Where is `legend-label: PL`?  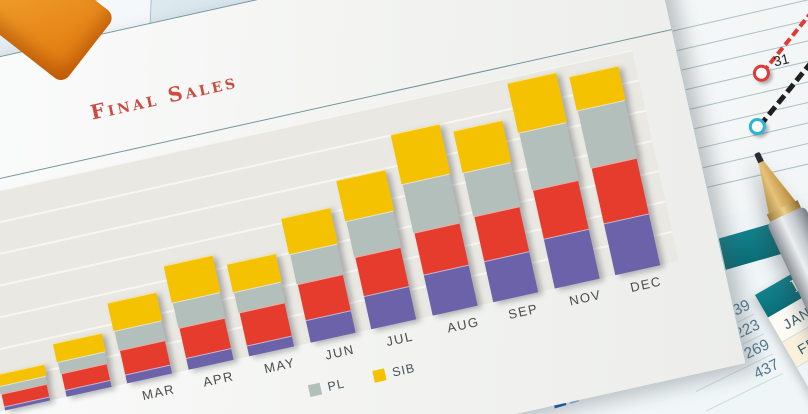 legend-label: PL is located at coordinates (336, 385).